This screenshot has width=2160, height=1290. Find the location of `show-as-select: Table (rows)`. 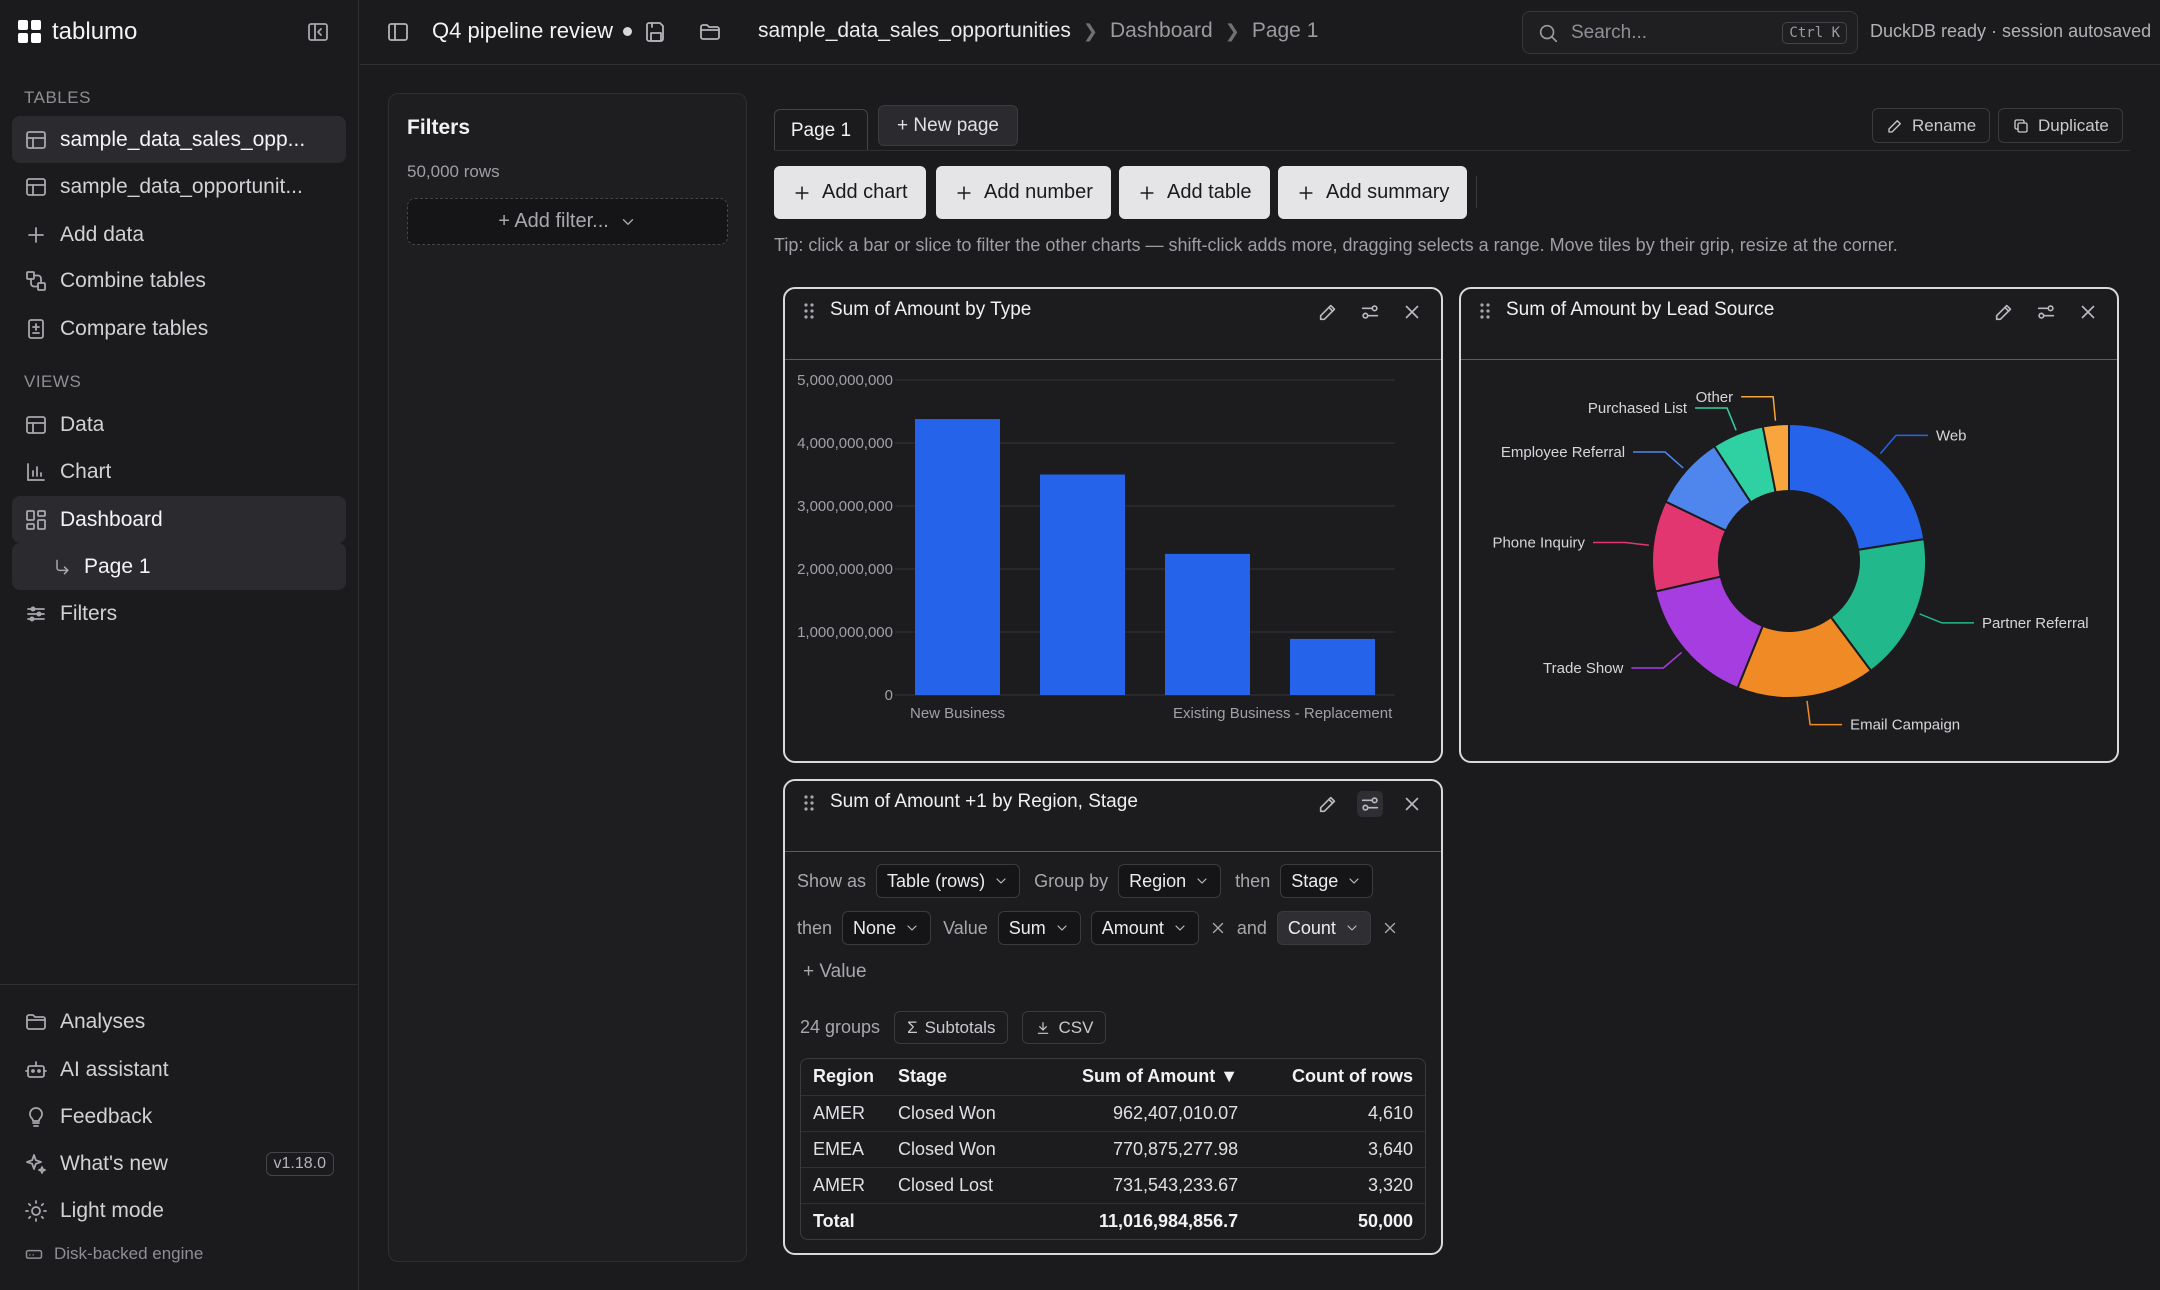

show-as-select: Table (rows) is located at coordinates (948, 881).